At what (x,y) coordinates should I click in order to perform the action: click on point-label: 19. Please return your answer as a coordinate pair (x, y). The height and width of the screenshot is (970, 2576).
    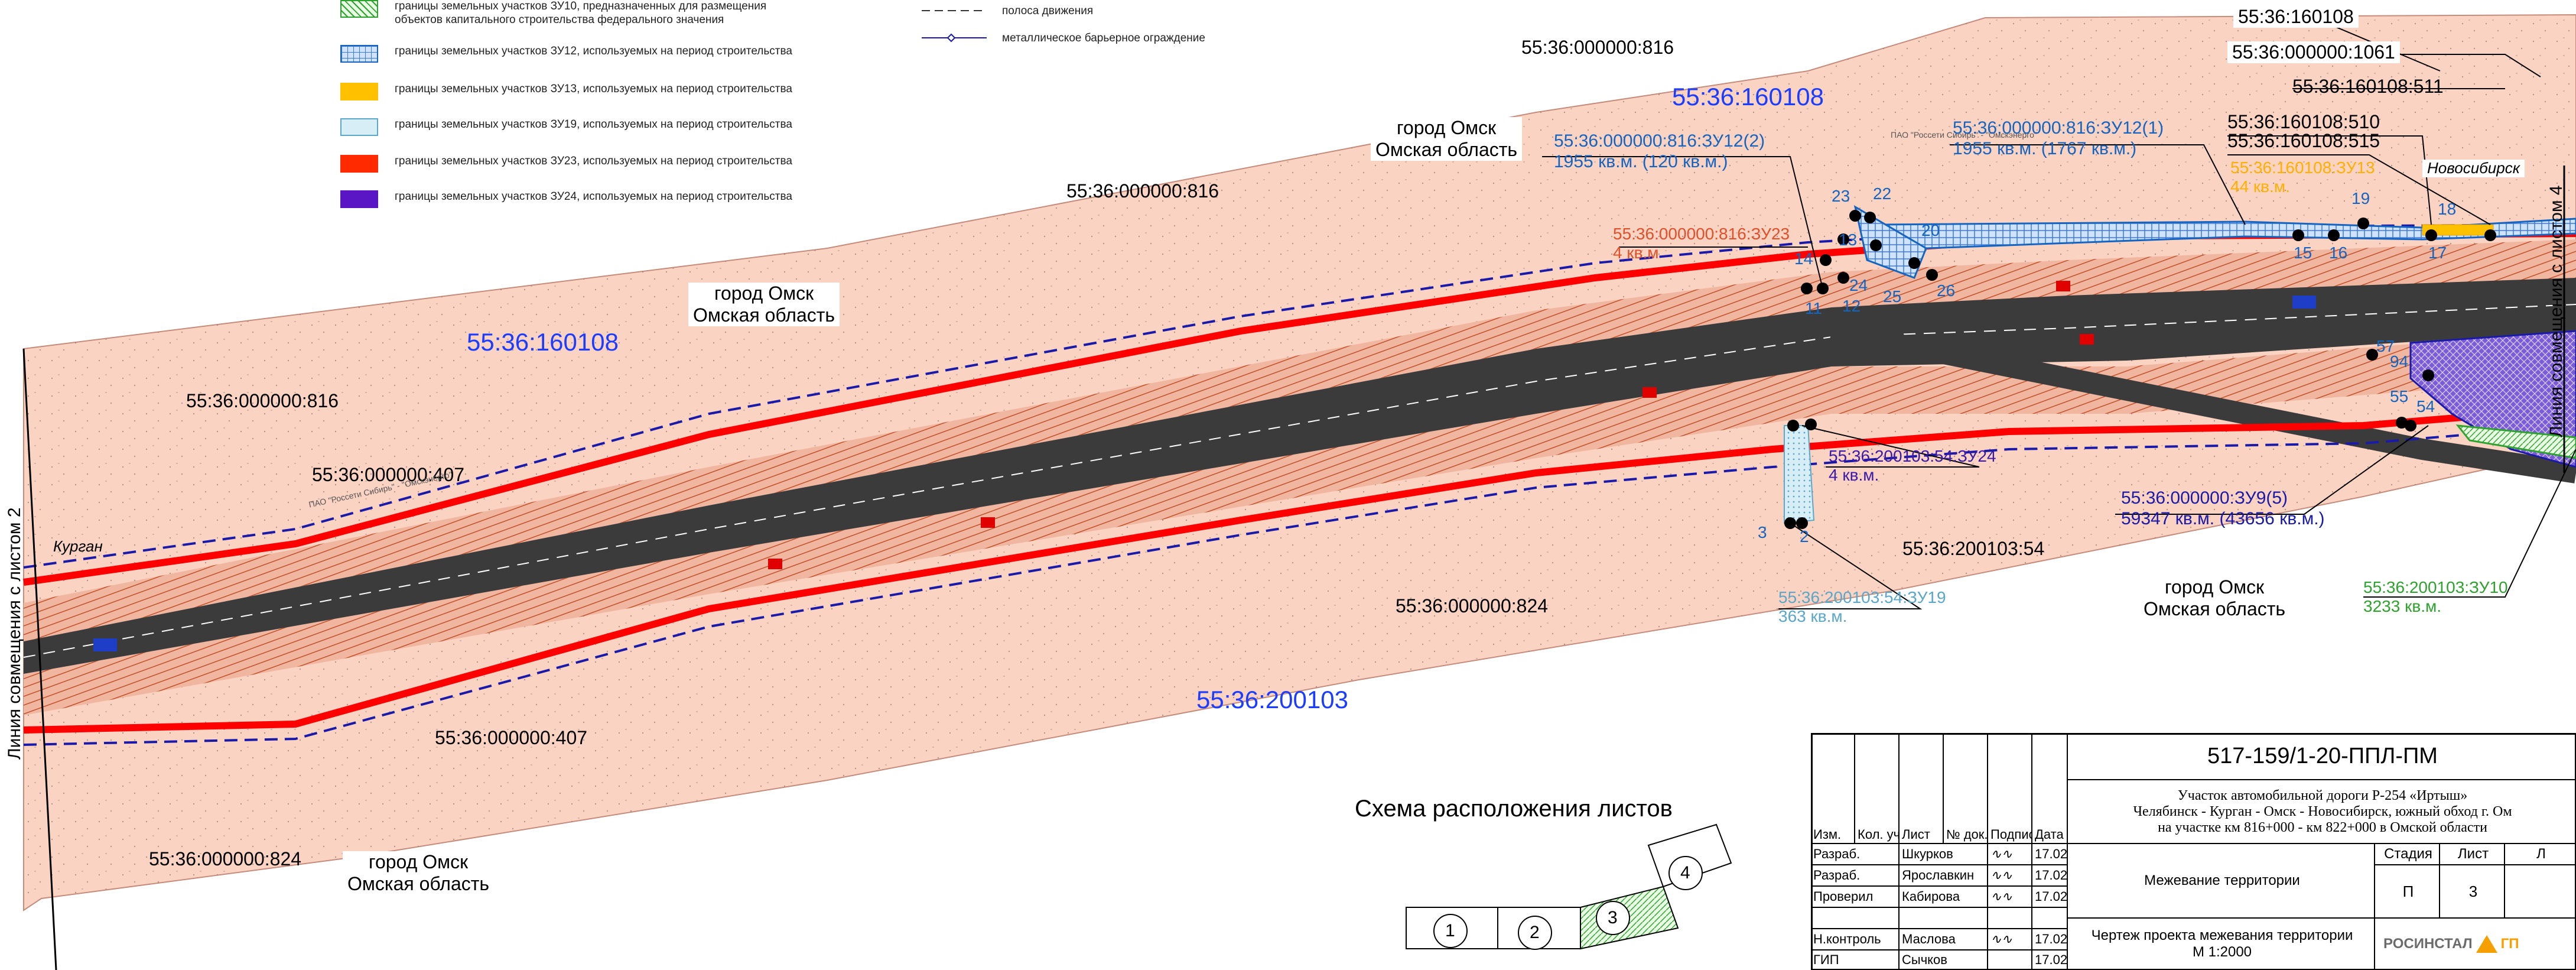
    Looking at the image, I should click on (2361, 198).